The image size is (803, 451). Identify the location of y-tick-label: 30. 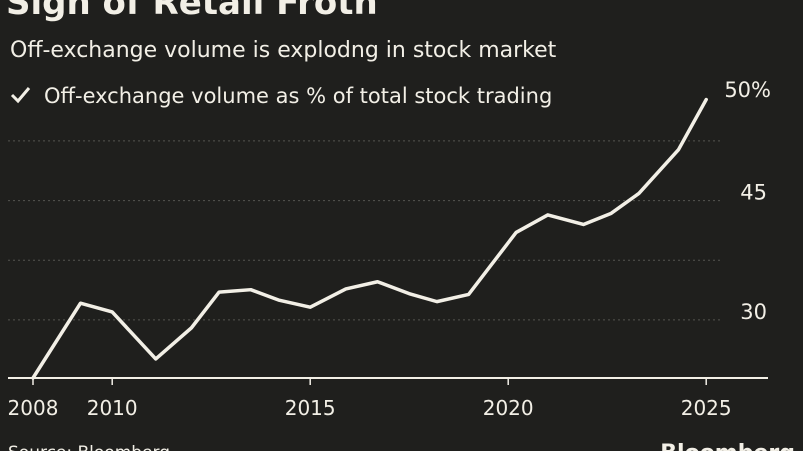
(753, 312).